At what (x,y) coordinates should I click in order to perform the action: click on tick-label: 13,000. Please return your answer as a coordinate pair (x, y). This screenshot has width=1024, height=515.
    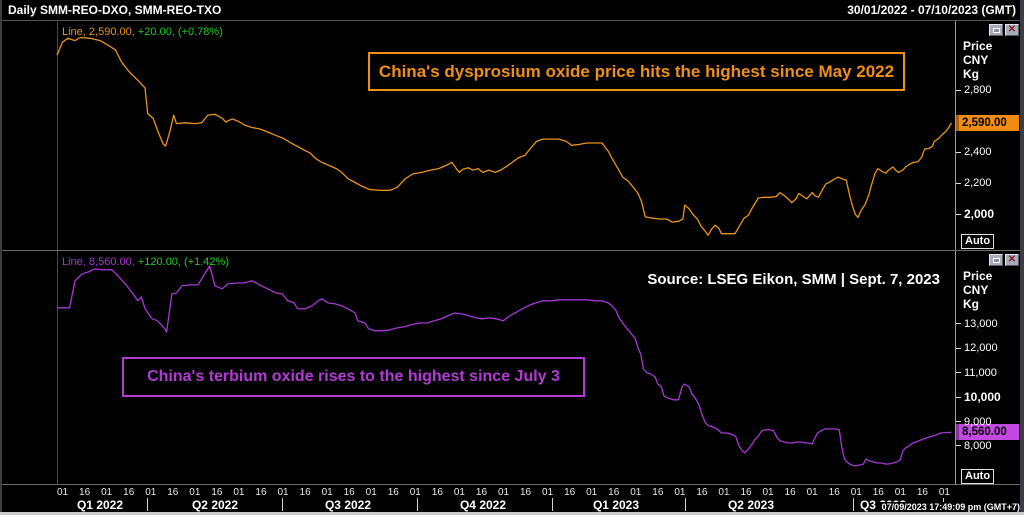
    Looking at the image, I should click on (981, 323).